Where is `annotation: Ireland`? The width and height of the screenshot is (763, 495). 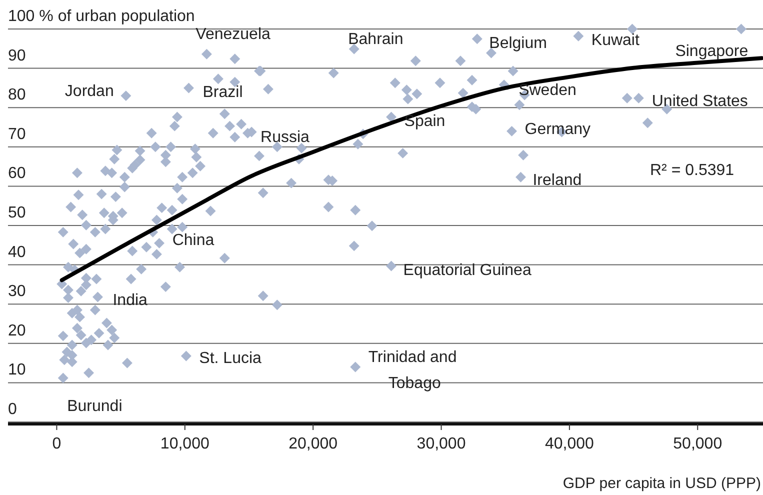
annotation: Ireland is located at coordinates (557, 181).